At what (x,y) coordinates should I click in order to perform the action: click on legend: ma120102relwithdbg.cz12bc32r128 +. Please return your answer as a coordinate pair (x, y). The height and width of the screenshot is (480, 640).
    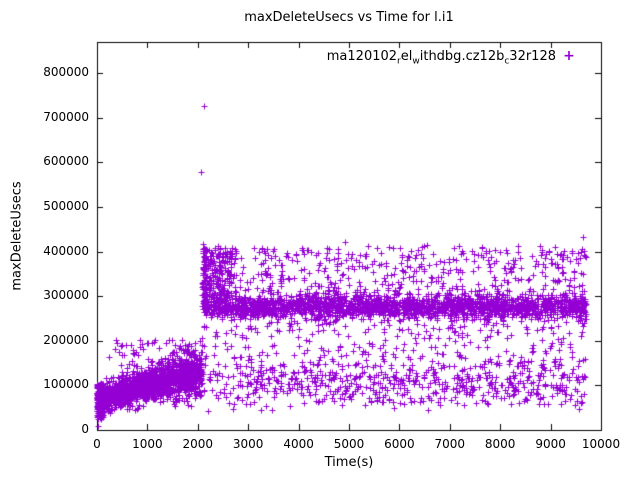
    Looking at the image, I should click on (406, 57).